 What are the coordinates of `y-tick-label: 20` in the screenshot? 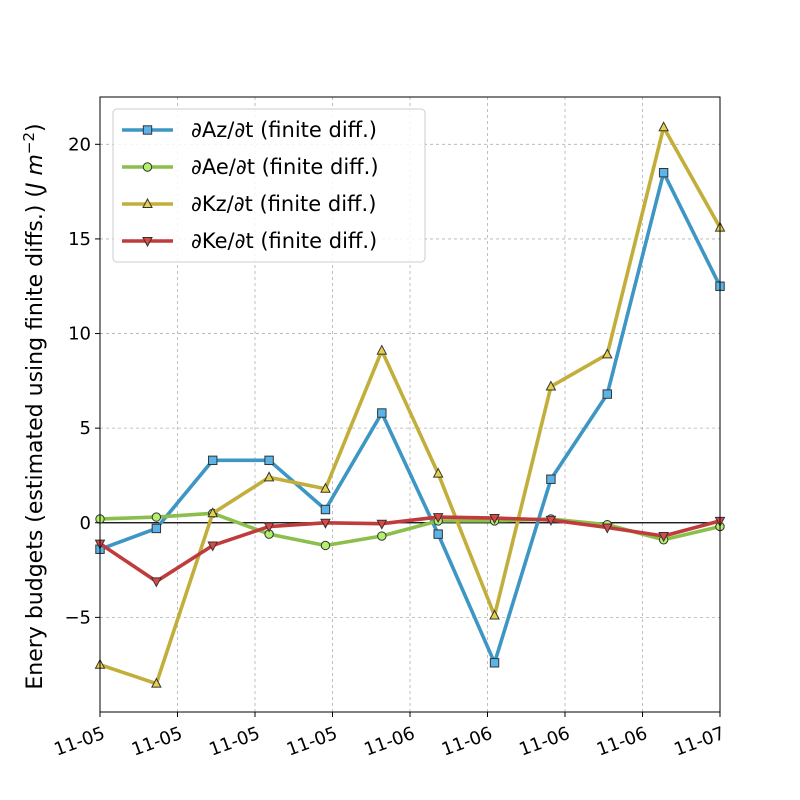 It's located at (79, 144).